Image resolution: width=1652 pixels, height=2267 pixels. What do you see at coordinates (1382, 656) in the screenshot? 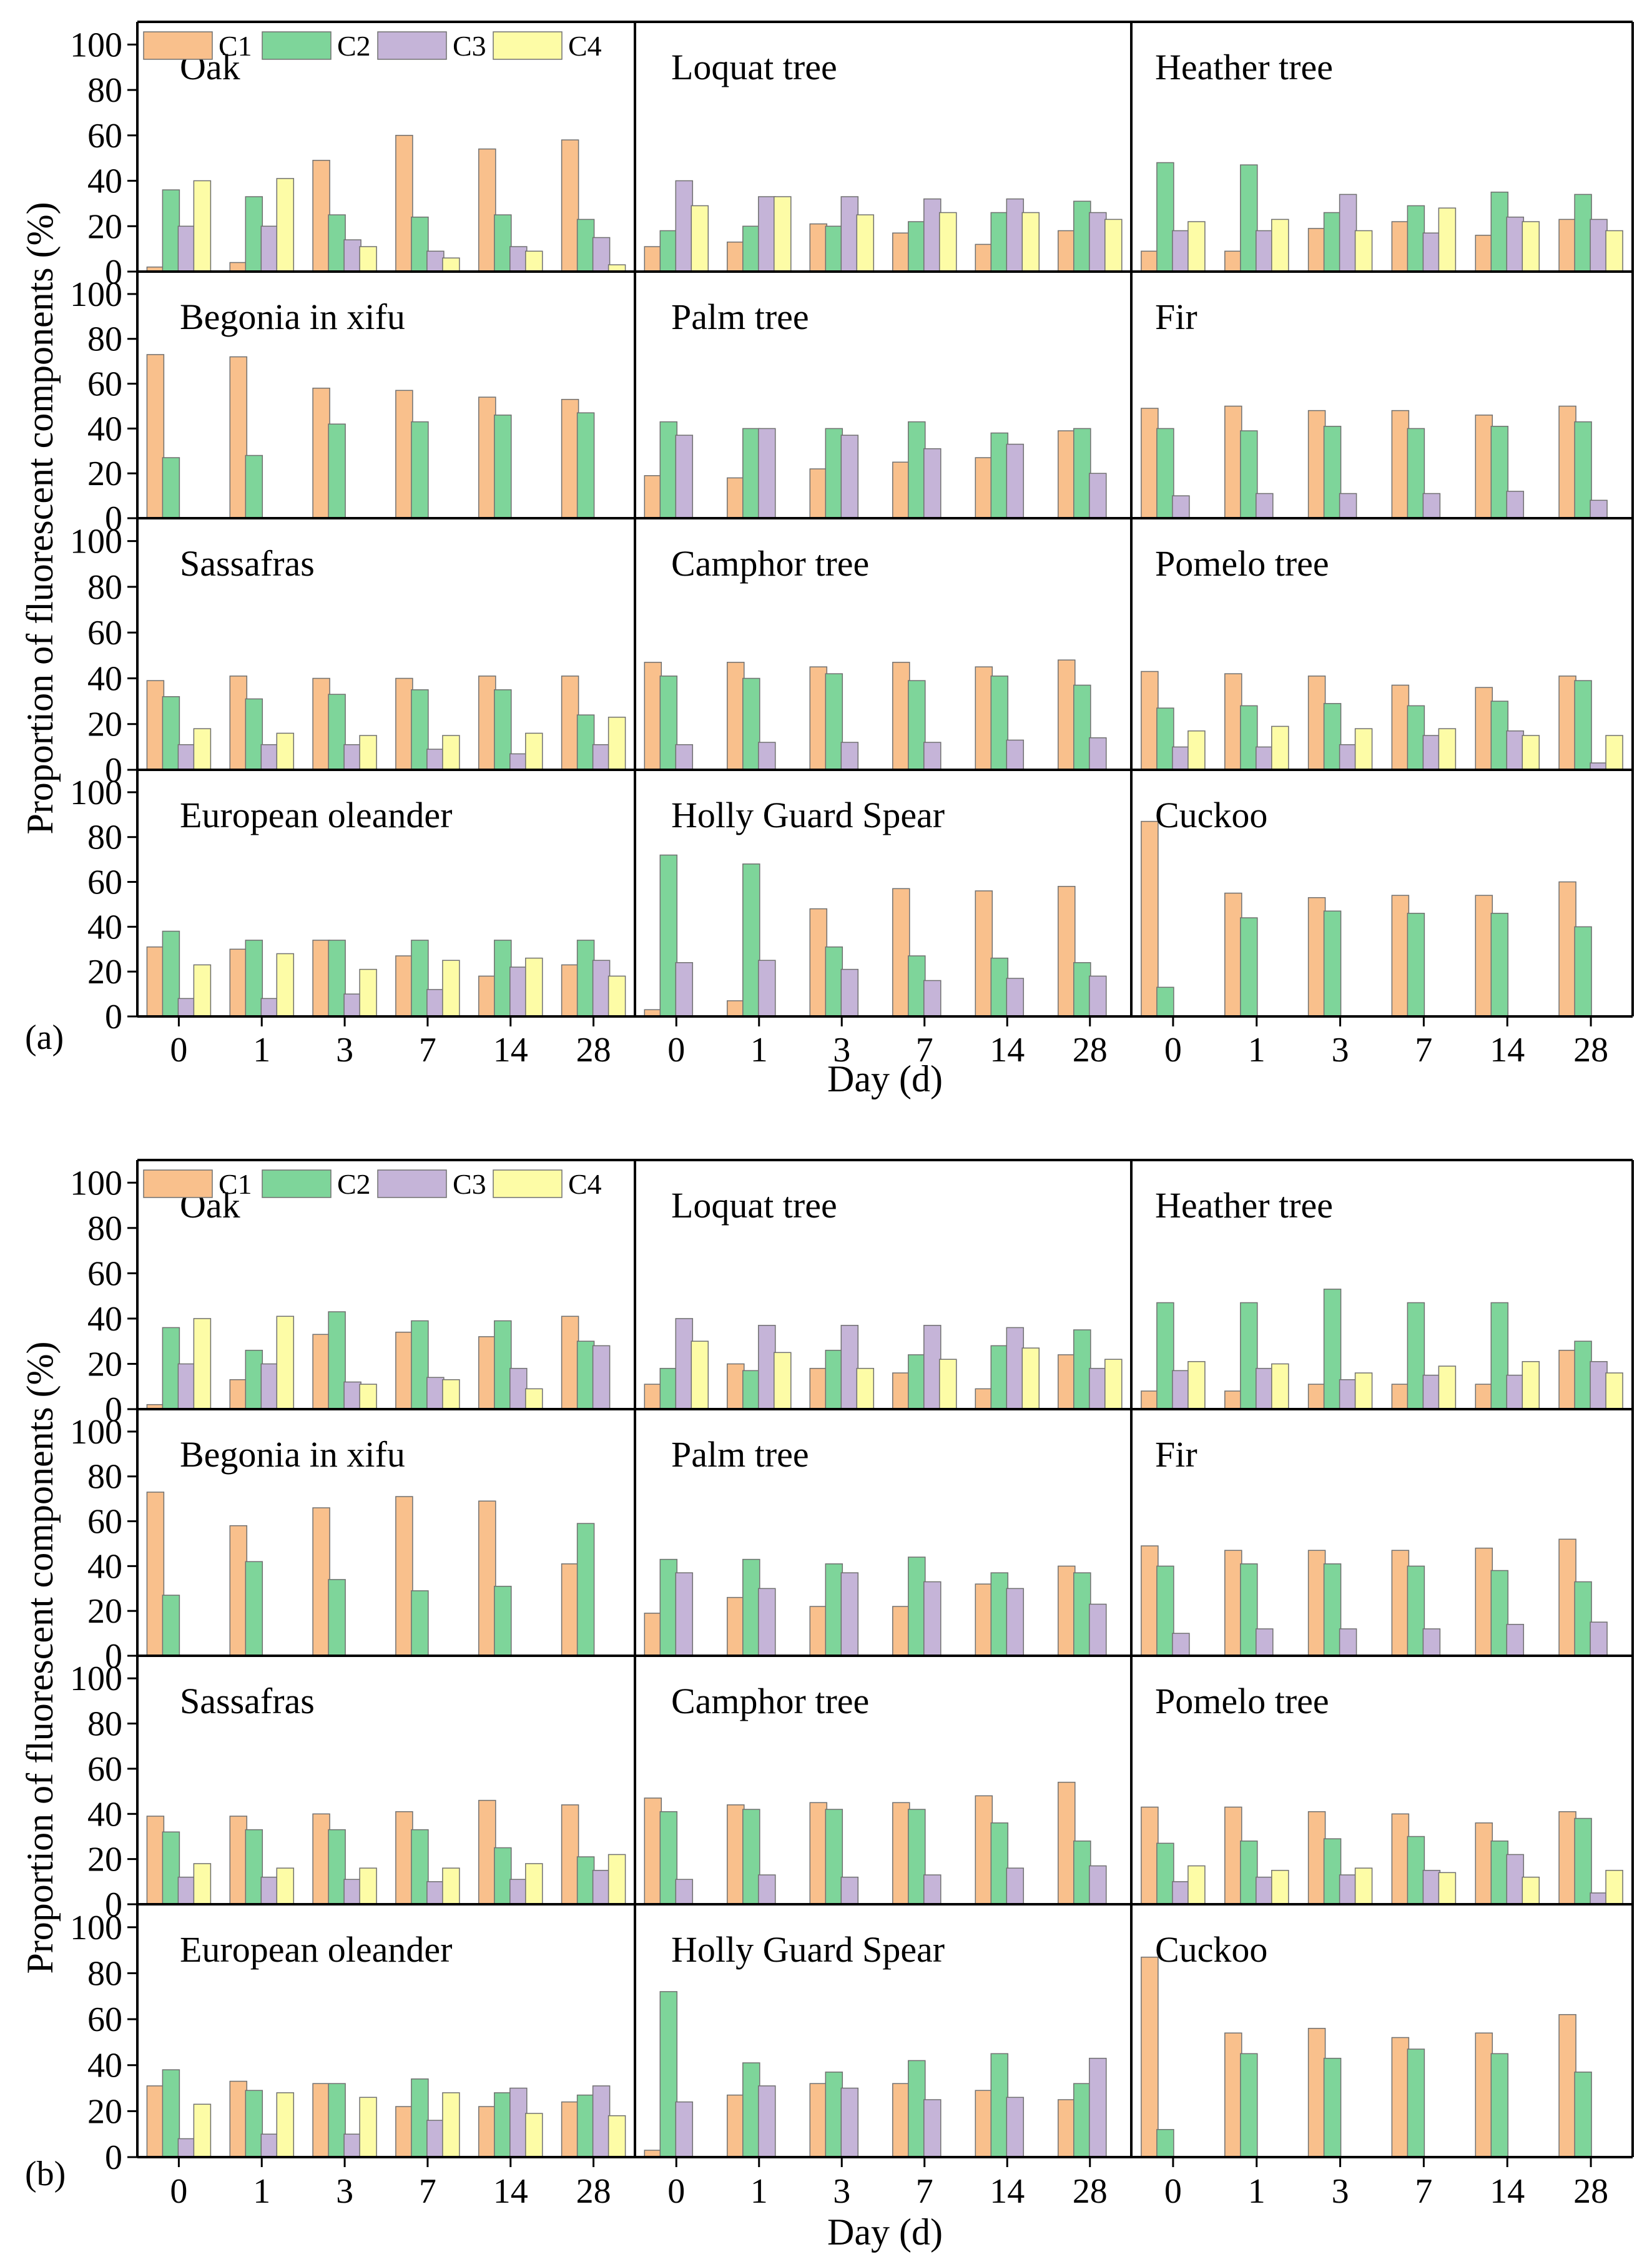
I see `panel-0-8: Pomelo tree` at bounding box center [1382, 656].